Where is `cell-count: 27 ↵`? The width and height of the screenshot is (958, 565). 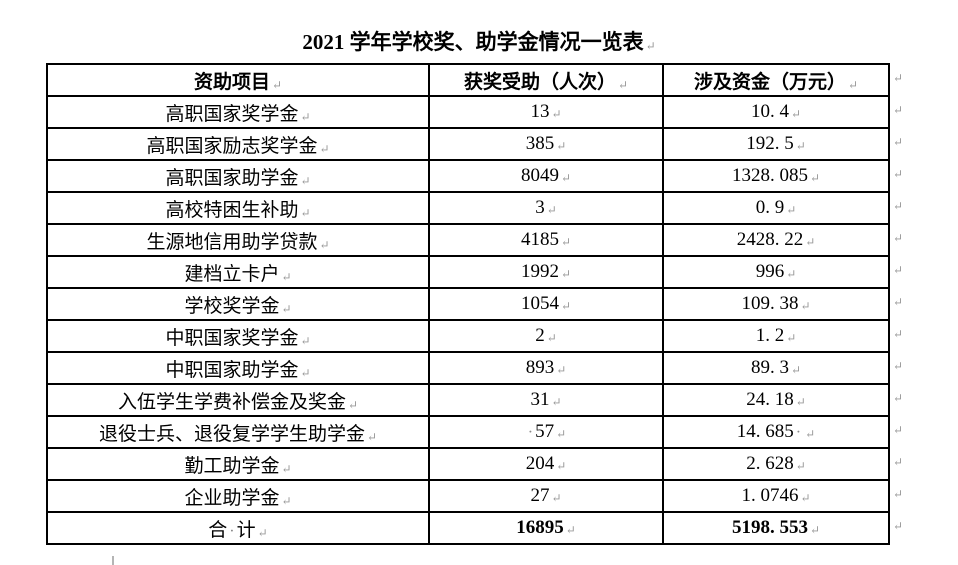 cell-count: 27 ↵ is located at coordinates (546, 496).